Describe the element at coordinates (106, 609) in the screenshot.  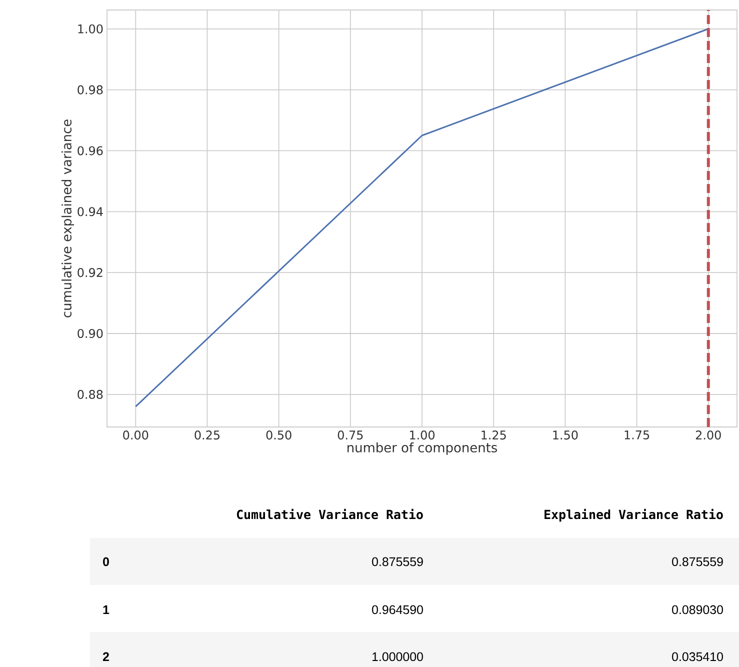
I see `text: 1` at that location.